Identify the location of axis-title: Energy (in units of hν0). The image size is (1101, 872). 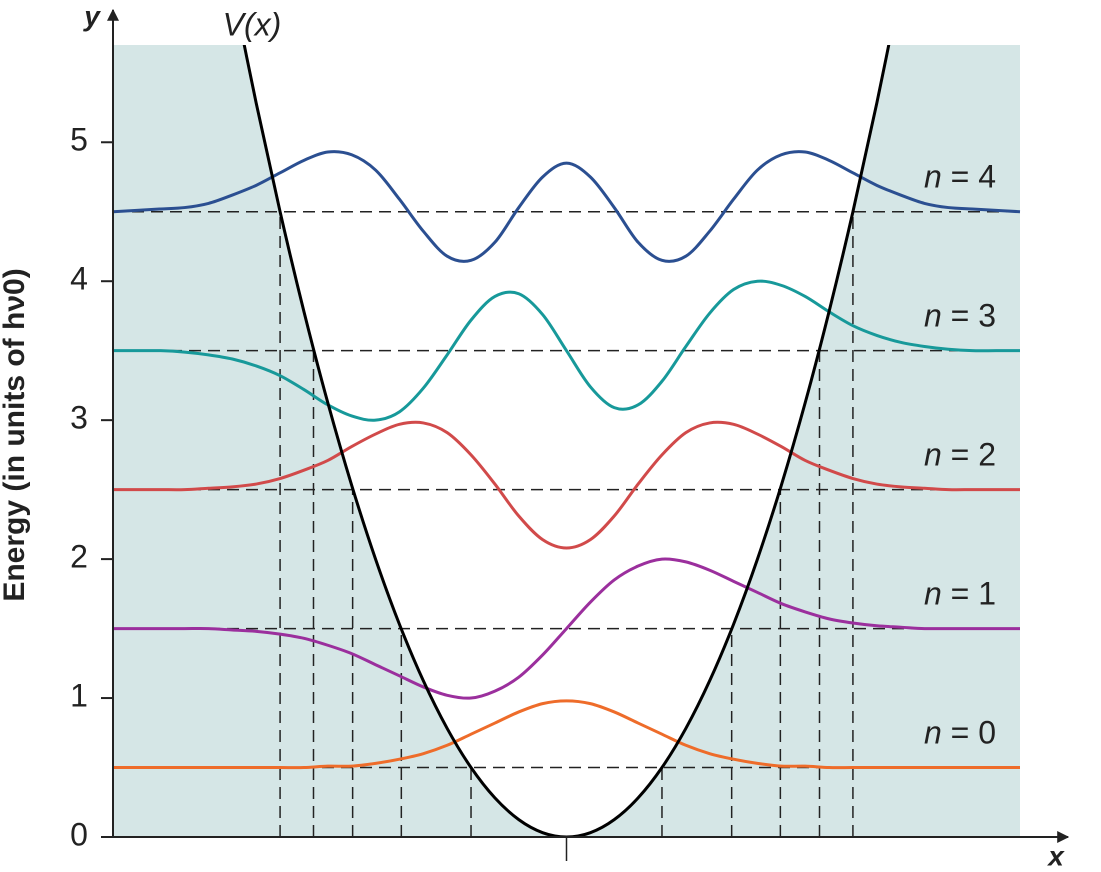
(15, 434).